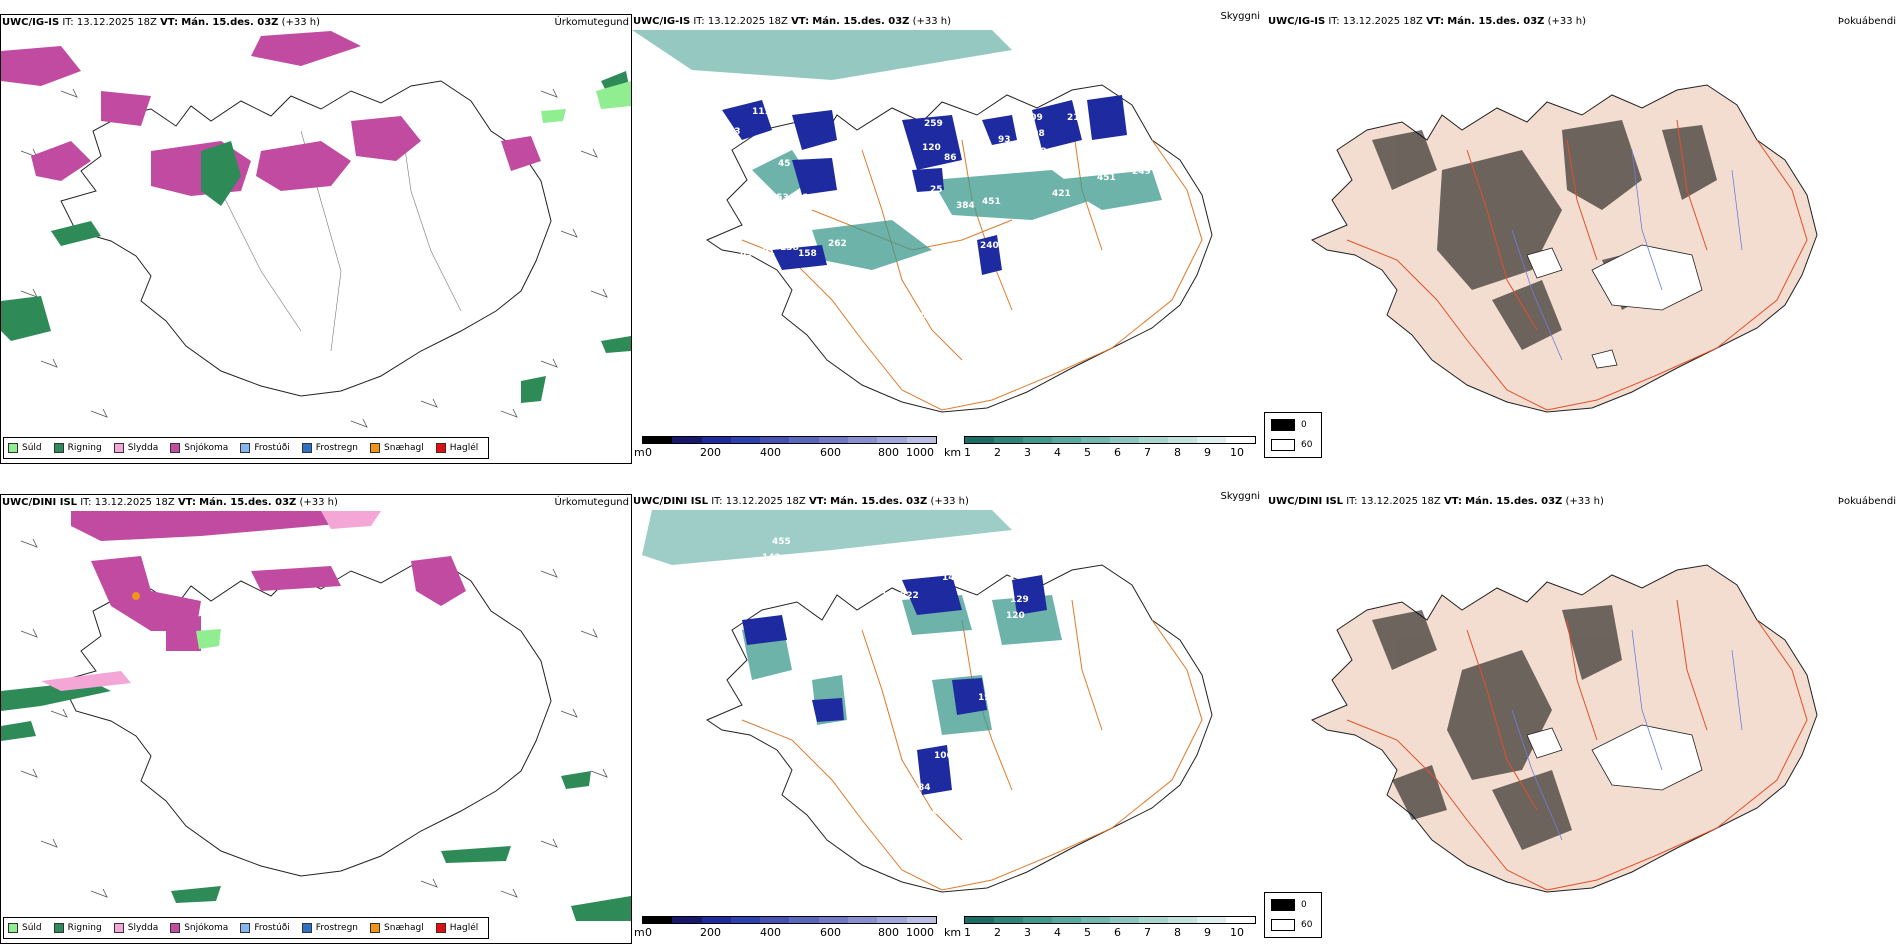 This screenshot has width=1900, height=950. What do you see at coordinates (827, 537) in the screenshot?
I see `visibility-haze` at bounding box center [827, 537].